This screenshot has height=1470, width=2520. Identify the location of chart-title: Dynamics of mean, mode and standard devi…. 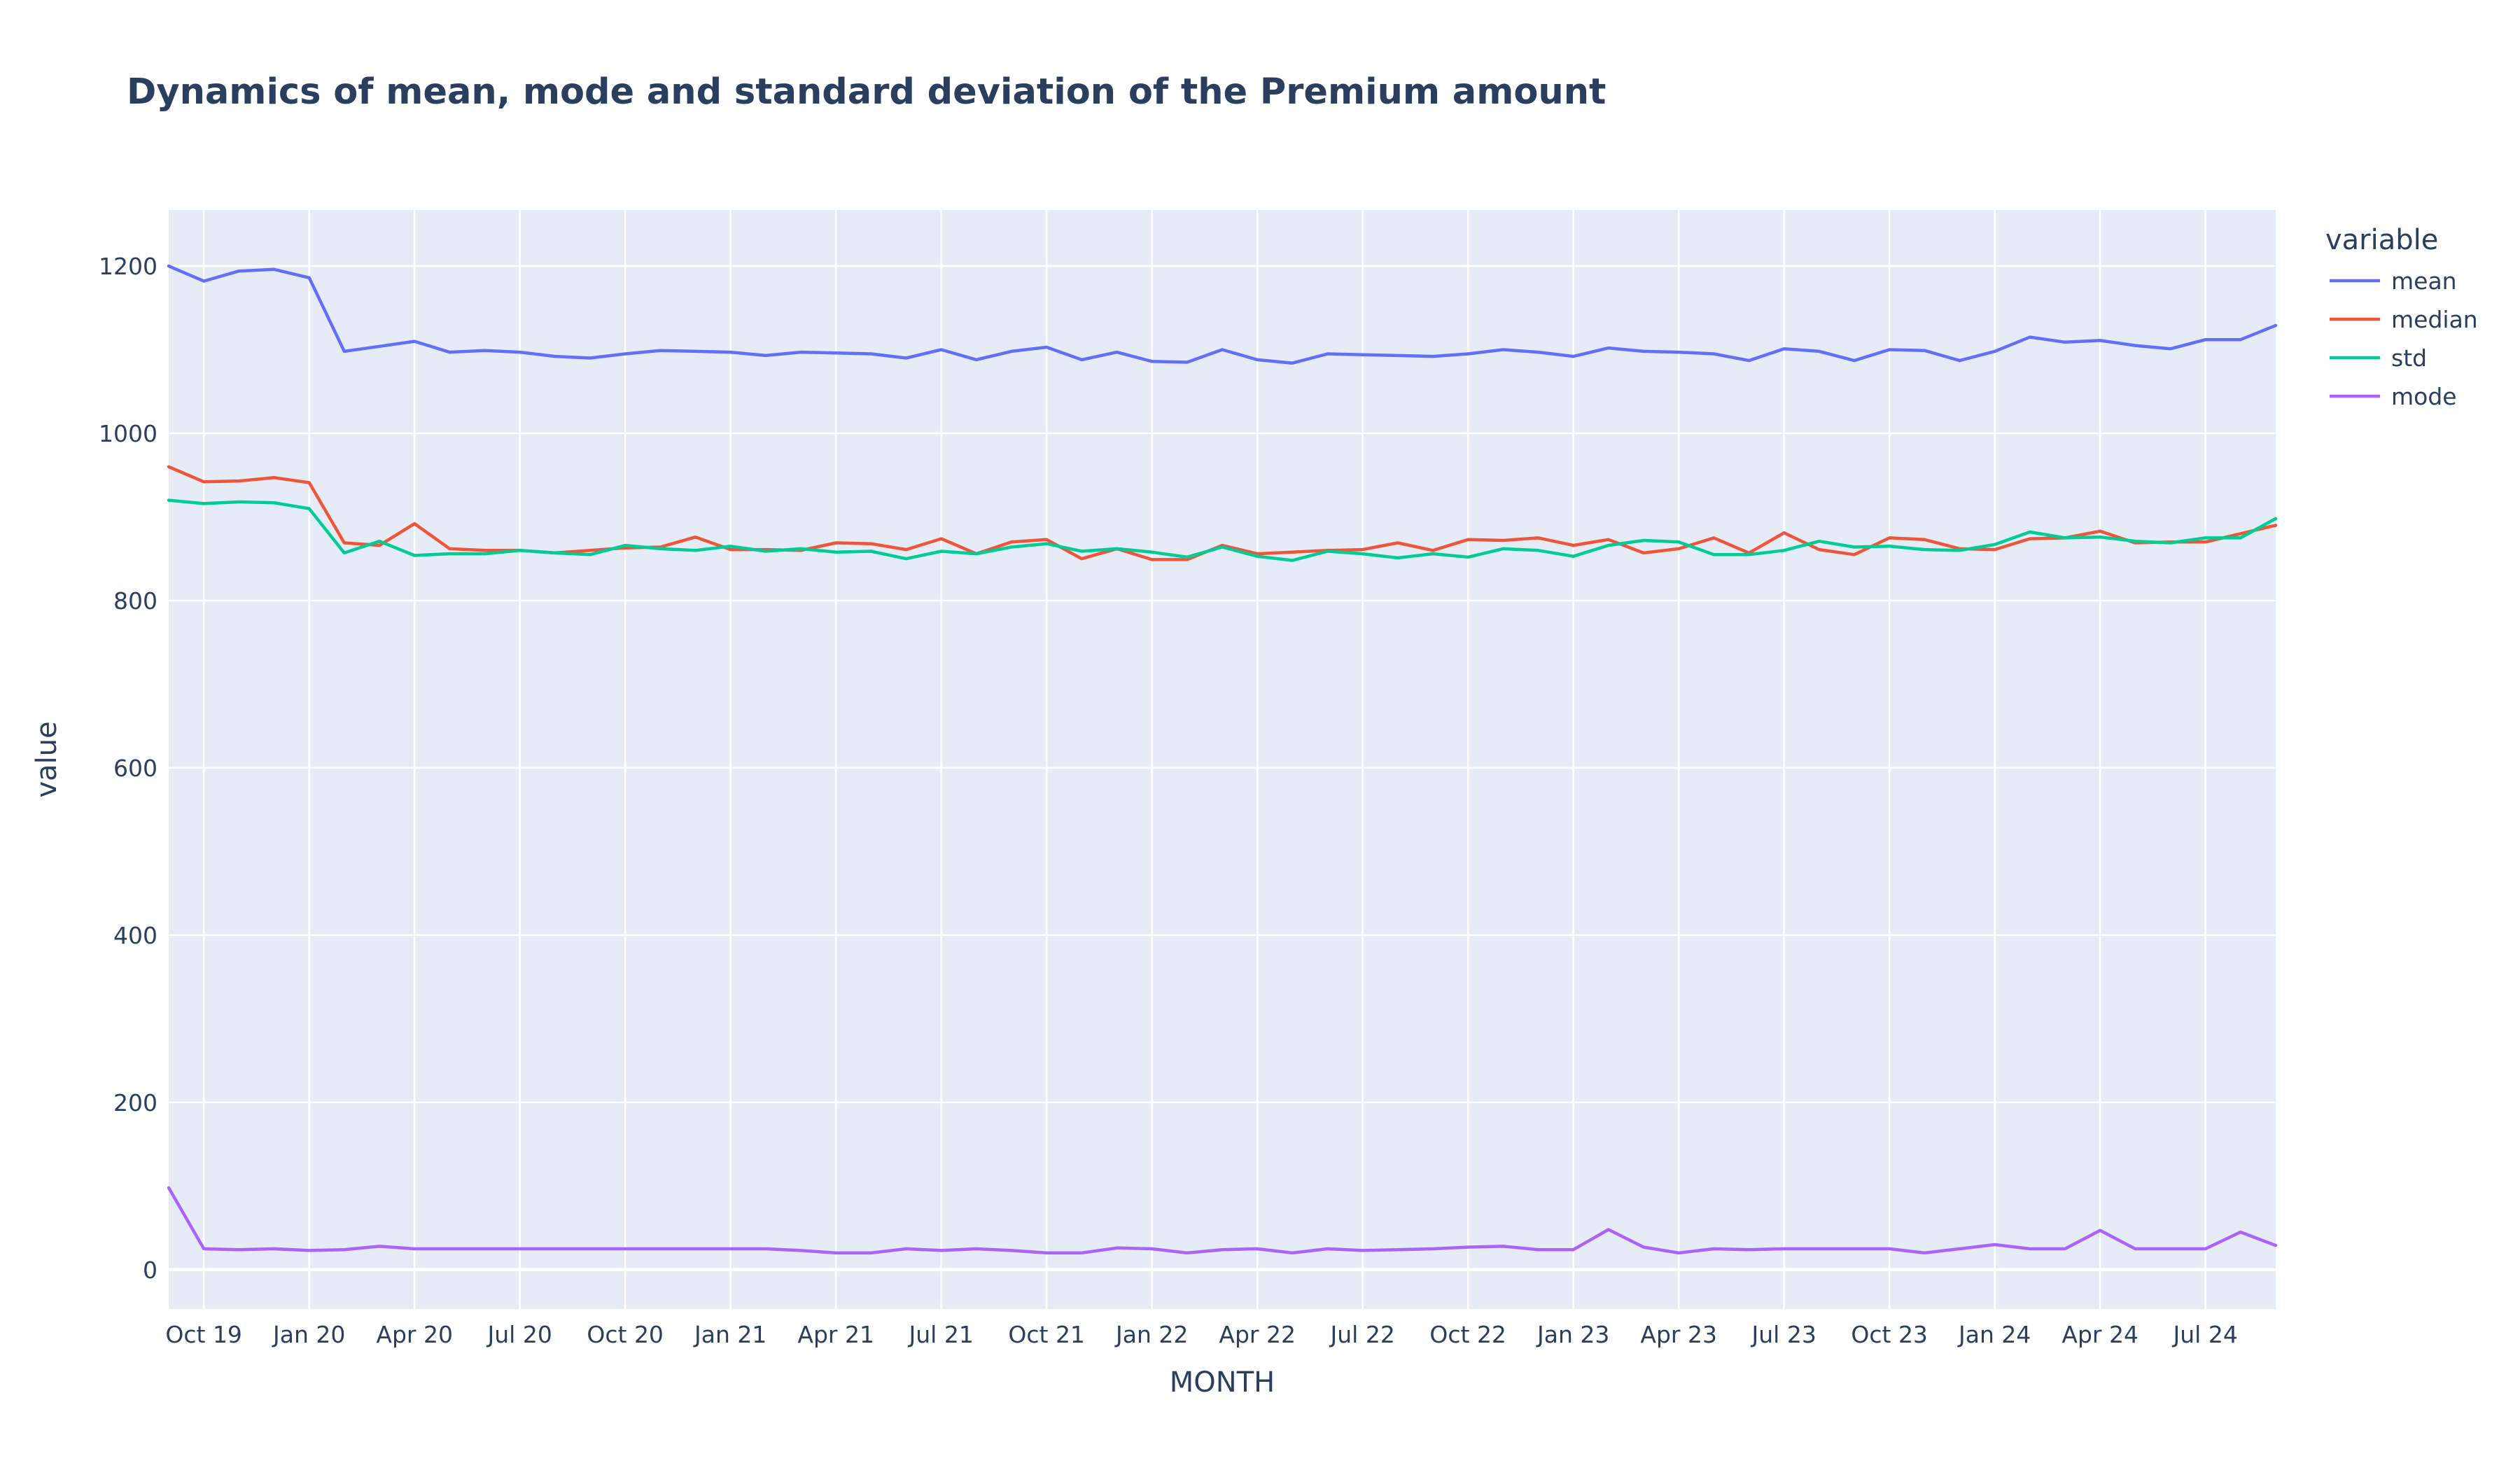
(866, 92).